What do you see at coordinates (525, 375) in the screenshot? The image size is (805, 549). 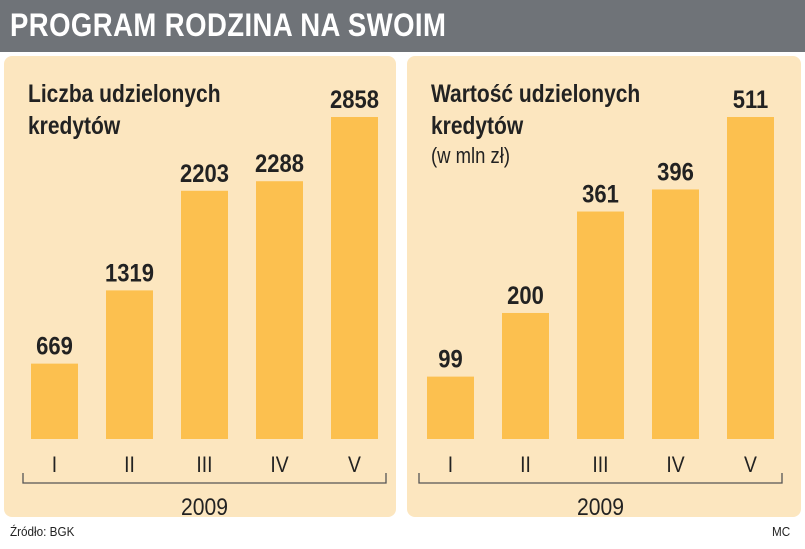 I see `bar-value-II` at bounding box center [525, 375].